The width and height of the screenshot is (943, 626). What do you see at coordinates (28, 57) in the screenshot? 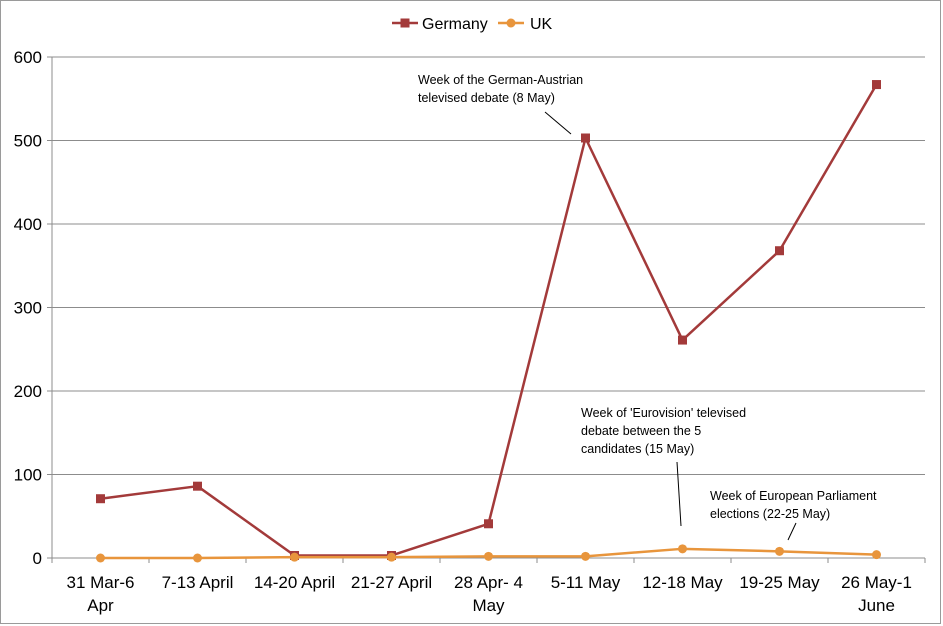
I see `y-tick-label: 600` at bounding box center [28, 57].